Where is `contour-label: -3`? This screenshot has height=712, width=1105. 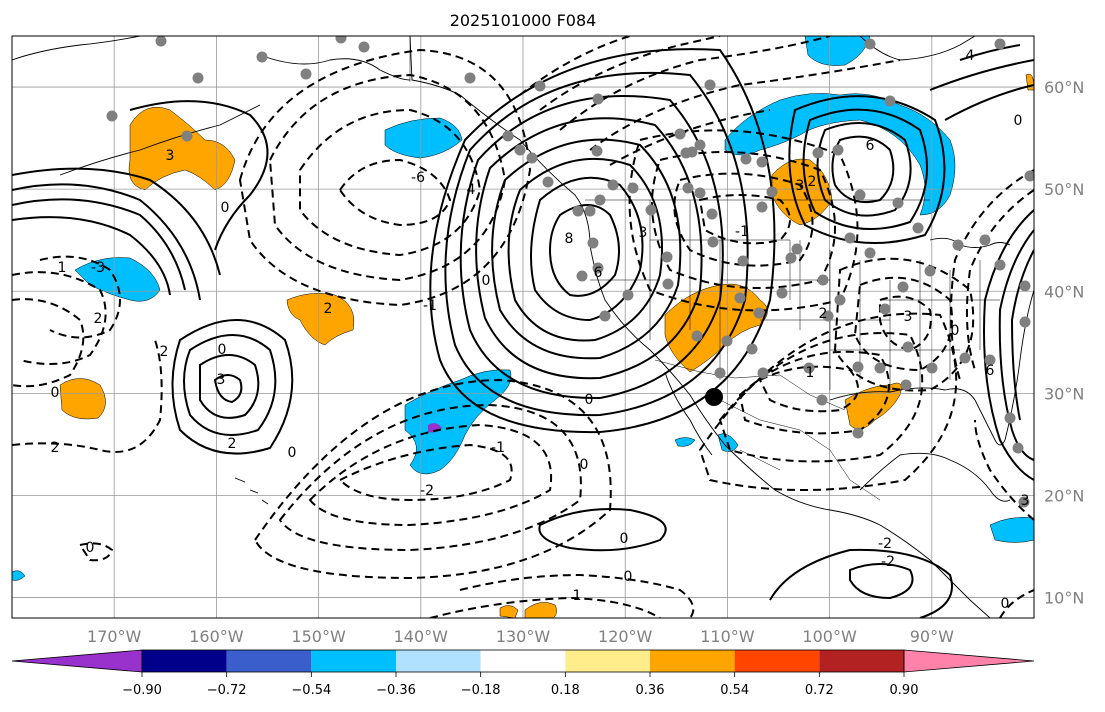 contour-label: -3 is located at coordinates (98, 268).